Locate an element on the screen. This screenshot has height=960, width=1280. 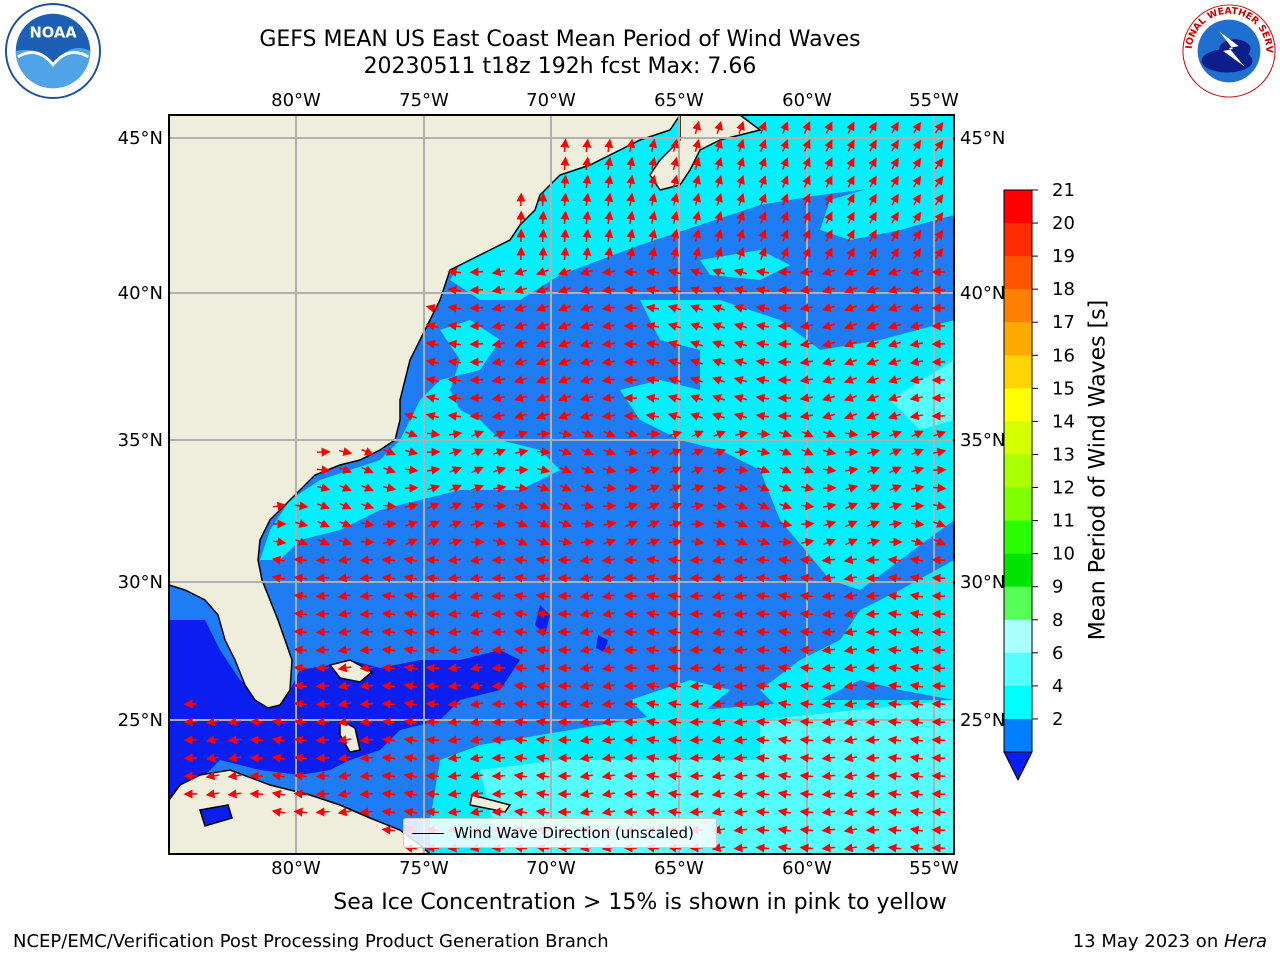
lat-tick-label: 40°N is located at coordinates (982, 293).